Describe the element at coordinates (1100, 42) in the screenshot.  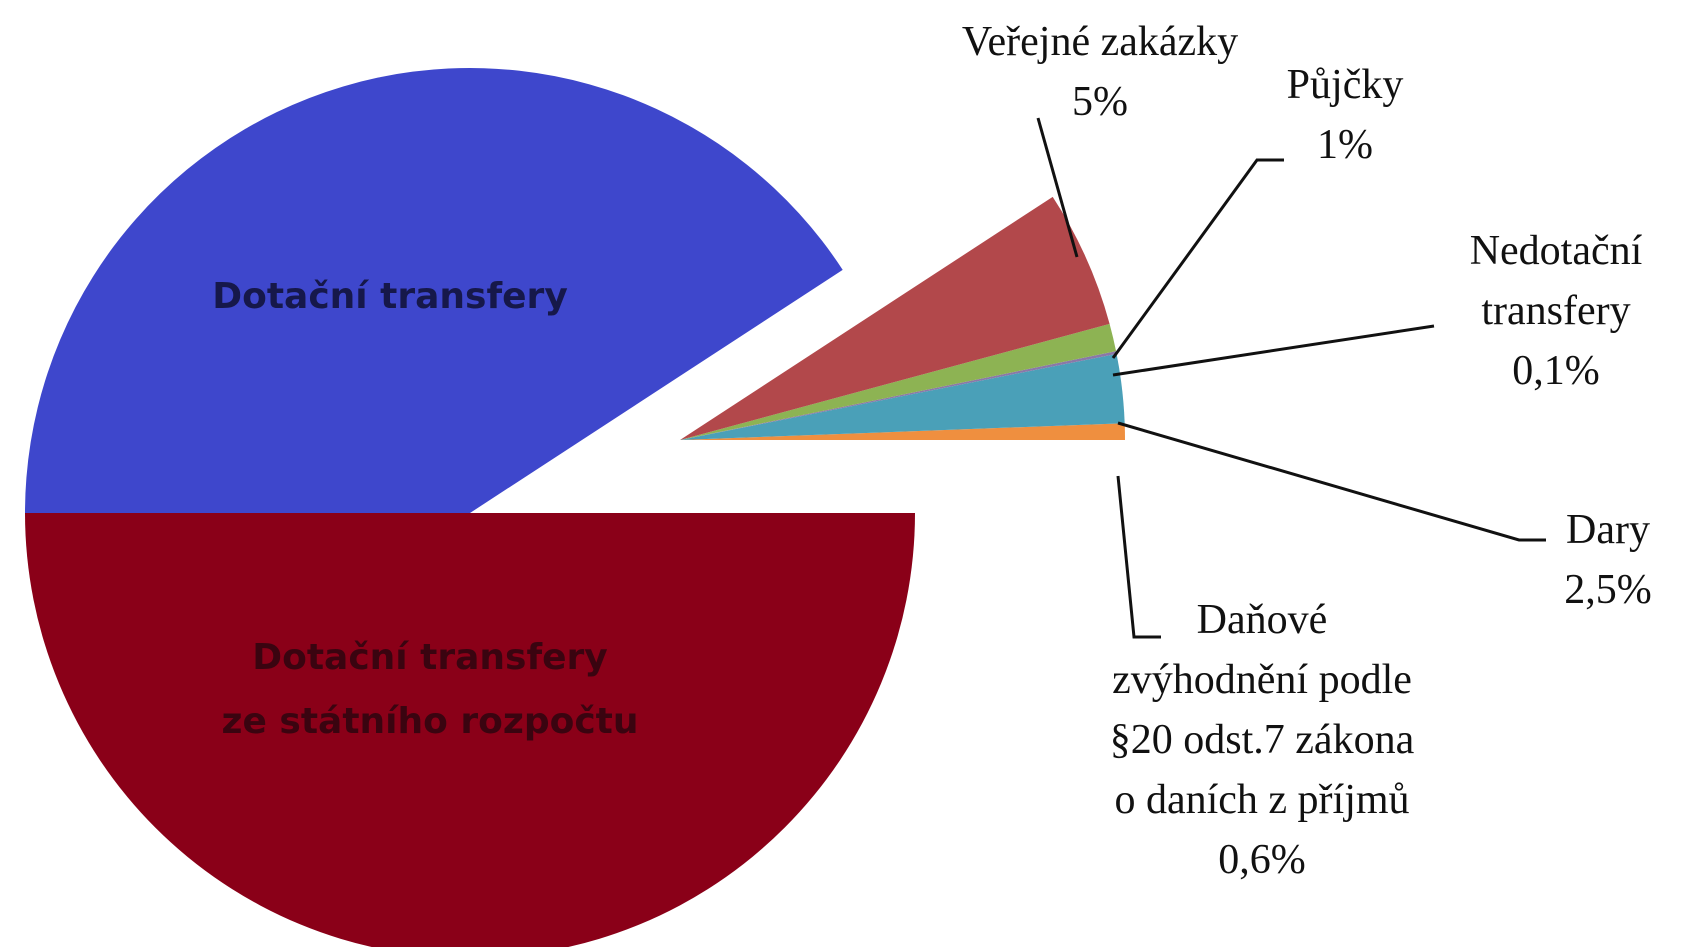
I see `category-label: Veřejné zakázky` at that location.